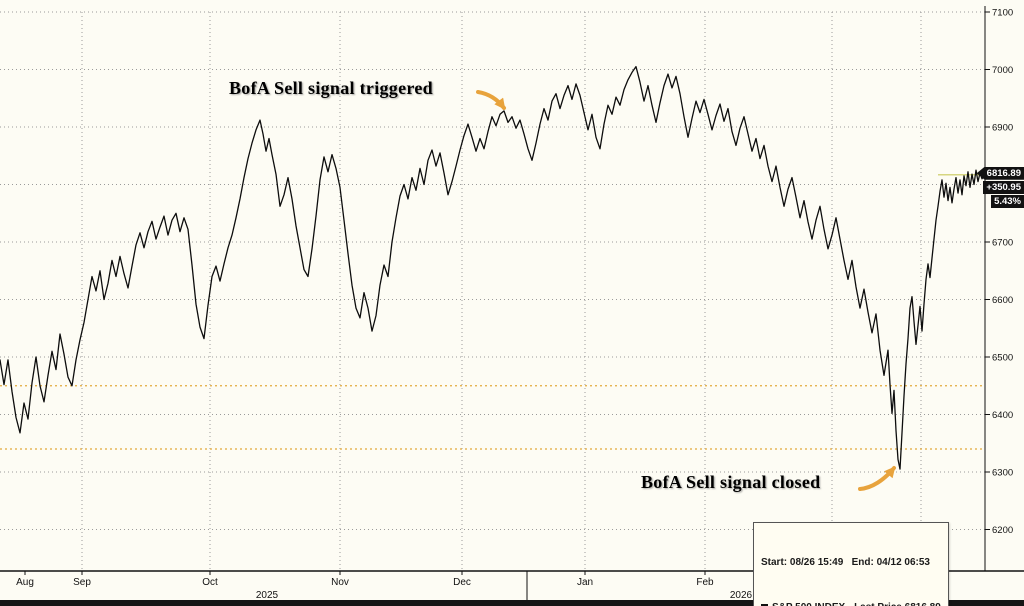  I want to click on x-axis-month-label: Dec, so click(462, 582).